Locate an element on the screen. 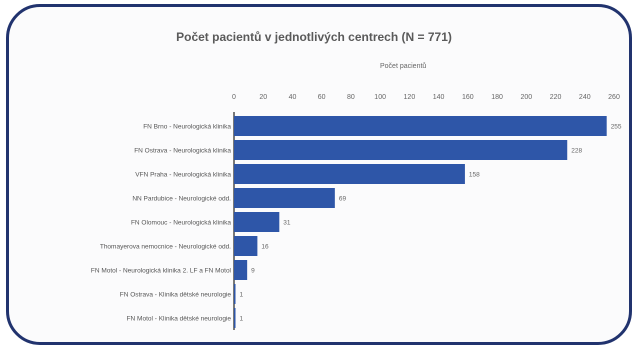  value-label: 69 is located at coordinates (343, 199).